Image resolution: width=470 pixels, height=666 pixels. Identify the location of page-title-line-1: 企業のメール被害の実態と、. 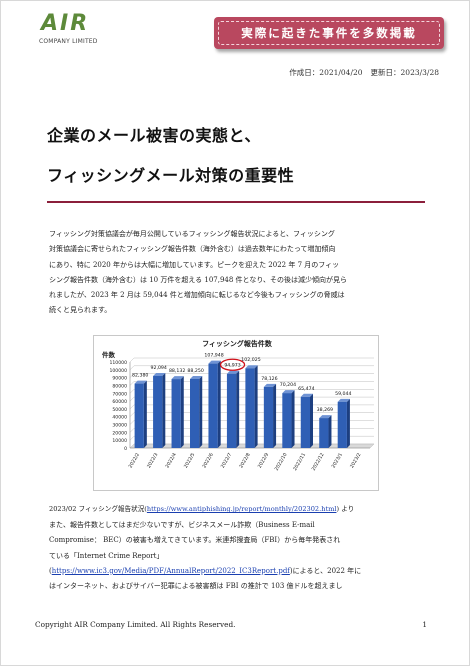
(154, 135).